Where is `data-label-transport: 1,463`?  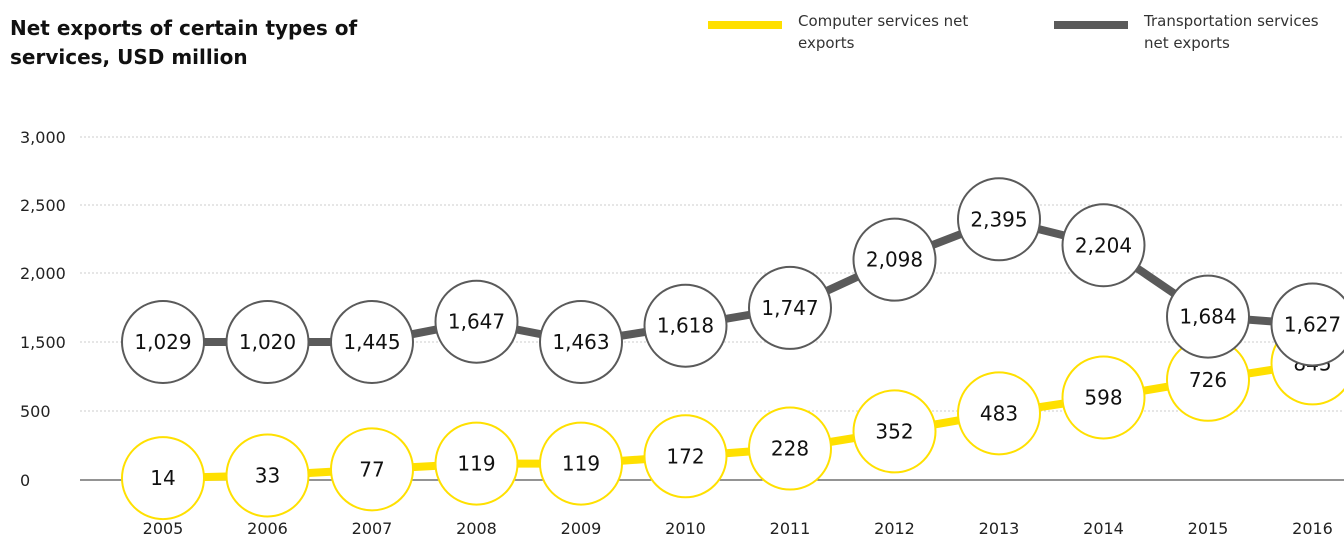 data-label-transport: 1,463 is located at coordinates (580, 342).